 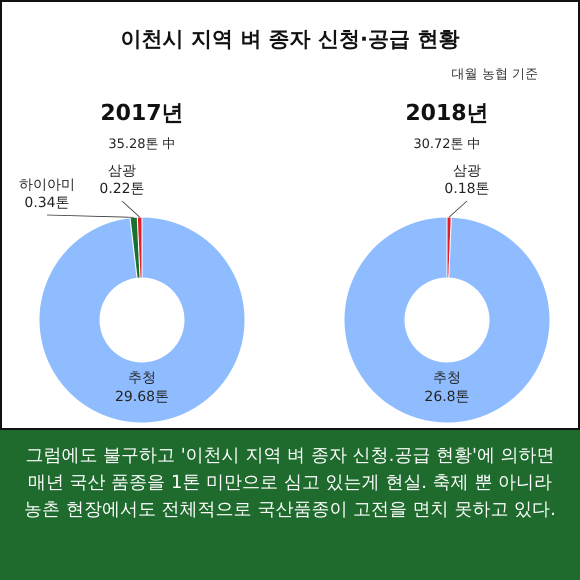 I want to click on data-label: 26.8톤, so click(x=447, y=397).